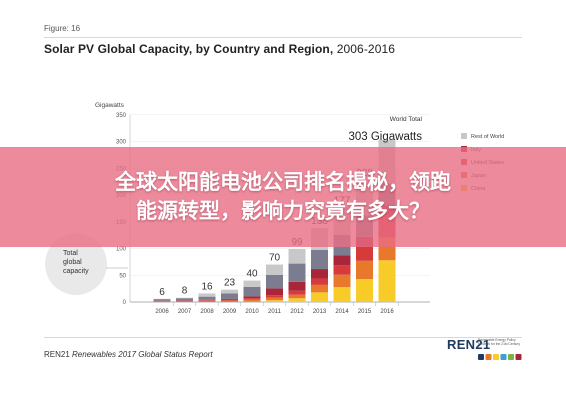  What do you see at coordinates (121, 143) in the screenshot?
I see `y-tick-label: 300` at bounding box center [121, 143].